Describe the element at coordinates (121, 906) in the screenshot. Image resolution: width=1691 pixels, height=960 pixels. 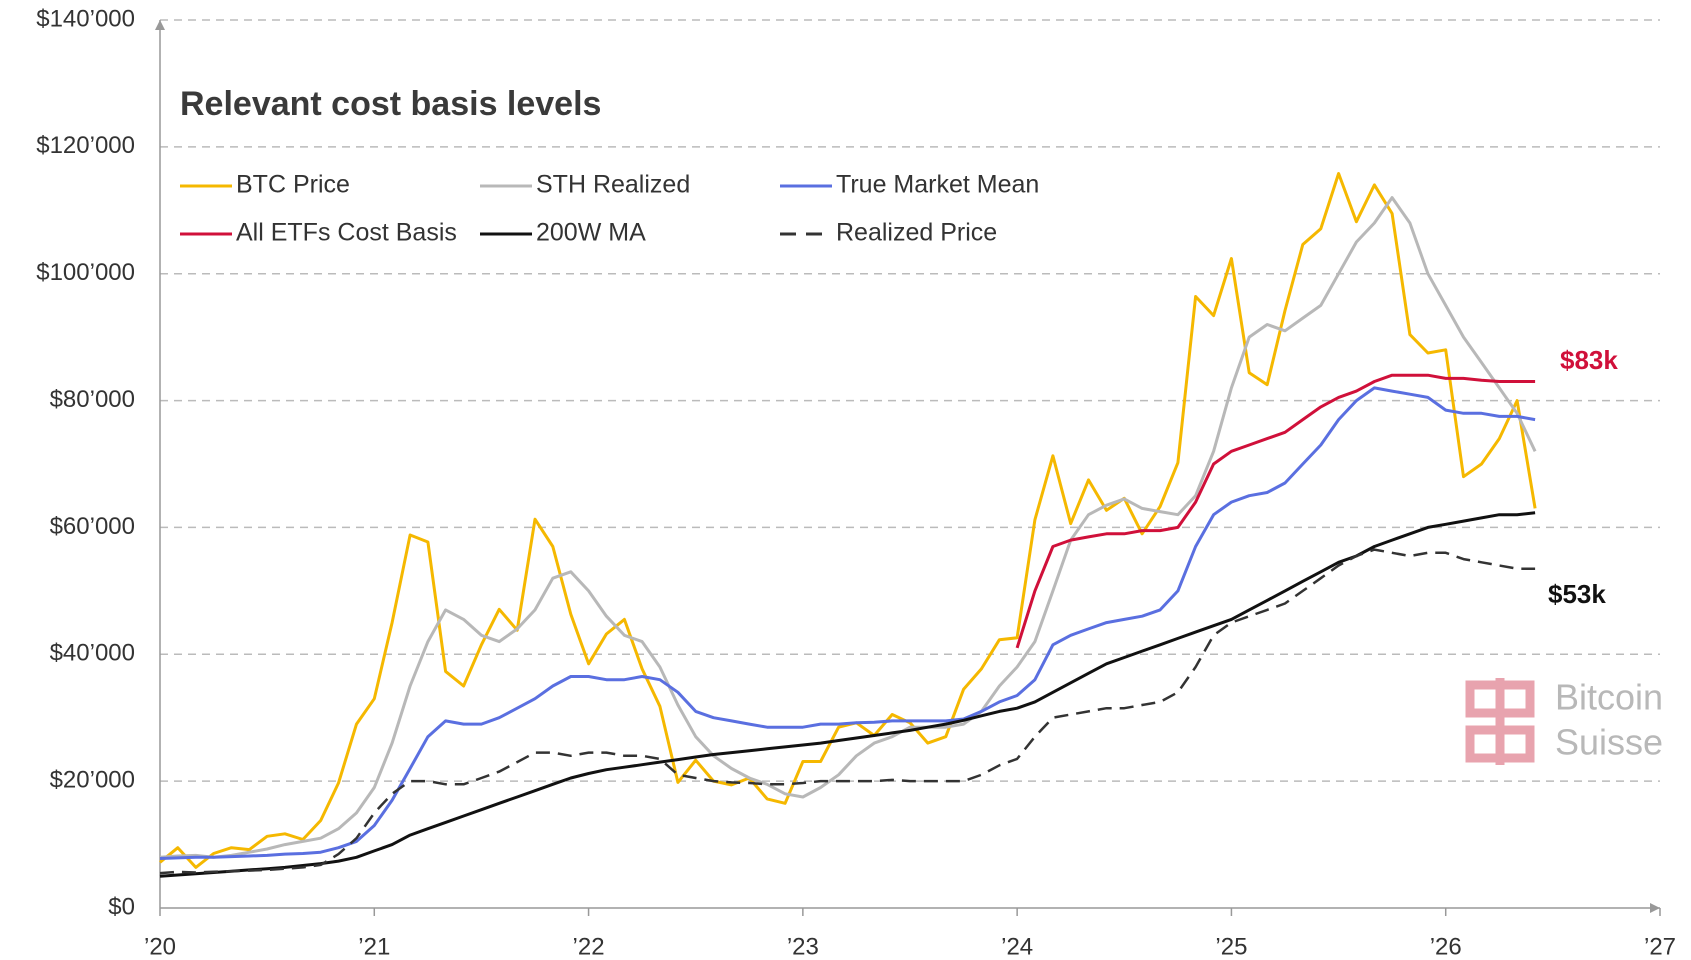
I see `y-tick-label: $0` at that location.